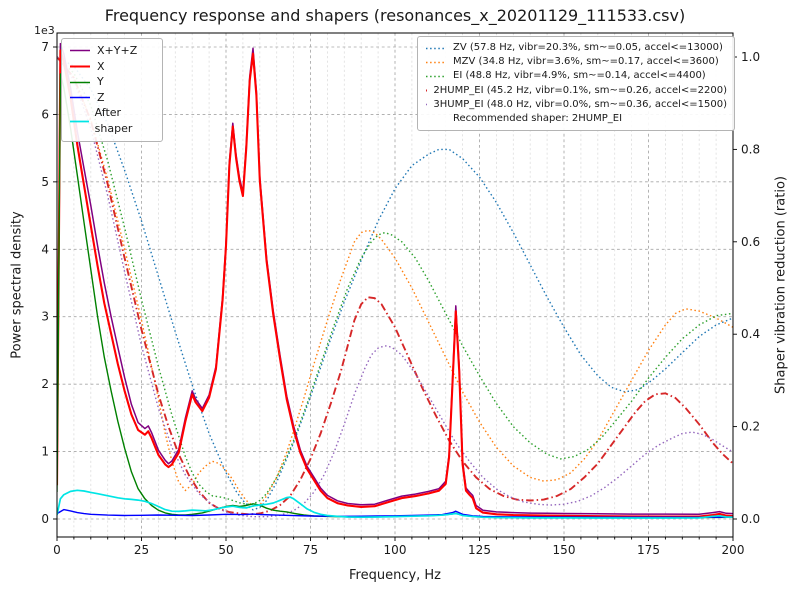  What do you see at coordinates (44, 30) in the screenshot?
I see `y-left-offset-text: 1e3` at bounding box center [44, 30].